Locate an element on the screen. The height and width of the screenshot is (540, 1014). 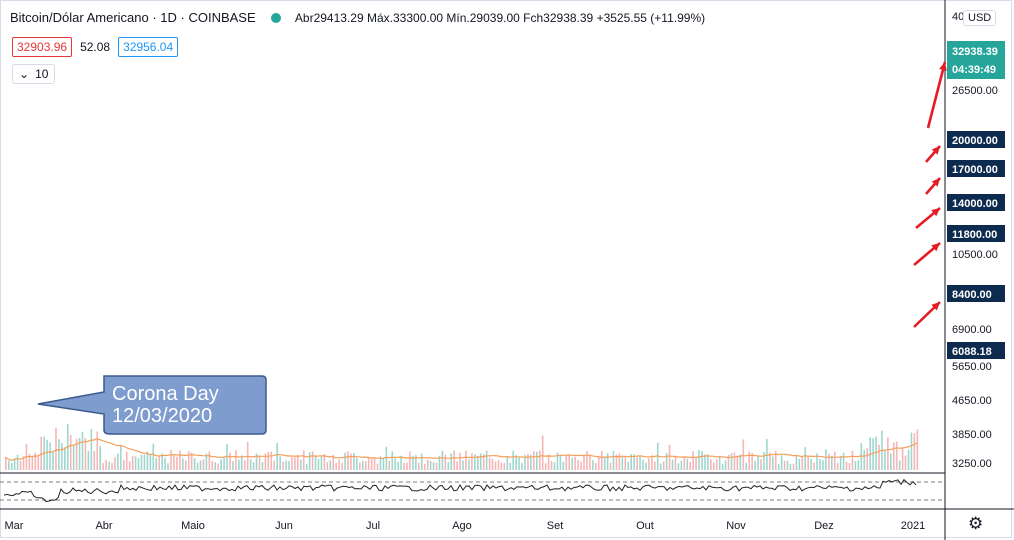
price-axis-tick: 4650.00 is located at coordinates (972, 401).